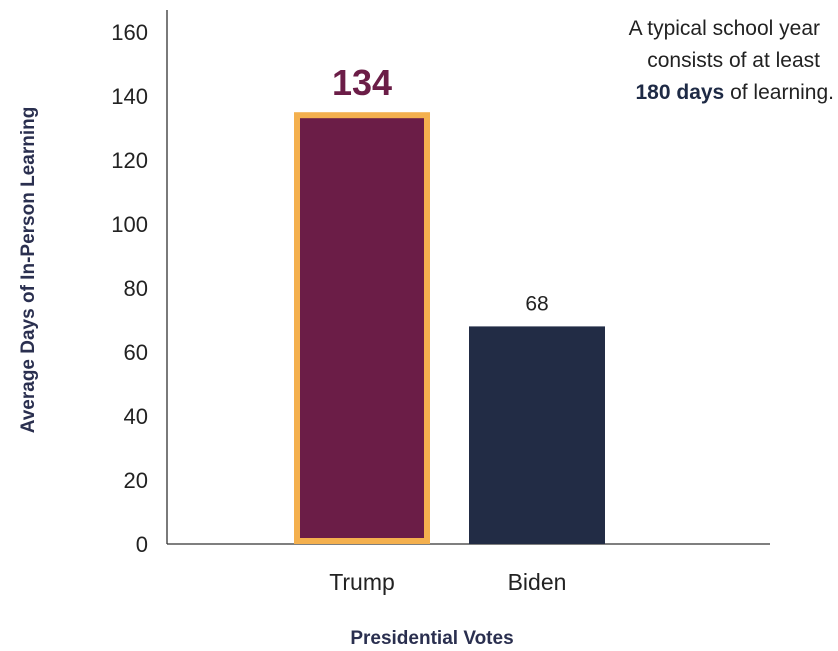 Image resolution: width=838 pixels, height=651 pixels. Describe the element at coordinates (136, 352) in the screenshot. I see `y-tick-label-60: 60` at that location.